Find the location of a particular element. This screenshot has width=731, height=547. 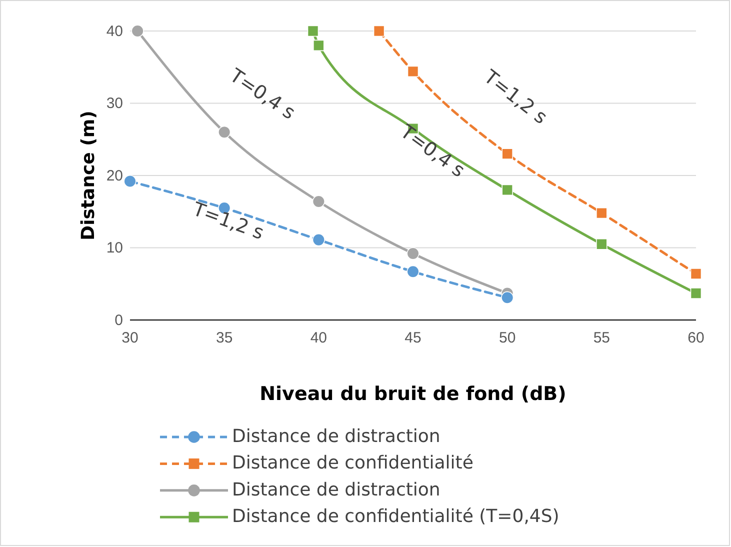

x-tick-label: 35 is located at coordinates (224, 338).